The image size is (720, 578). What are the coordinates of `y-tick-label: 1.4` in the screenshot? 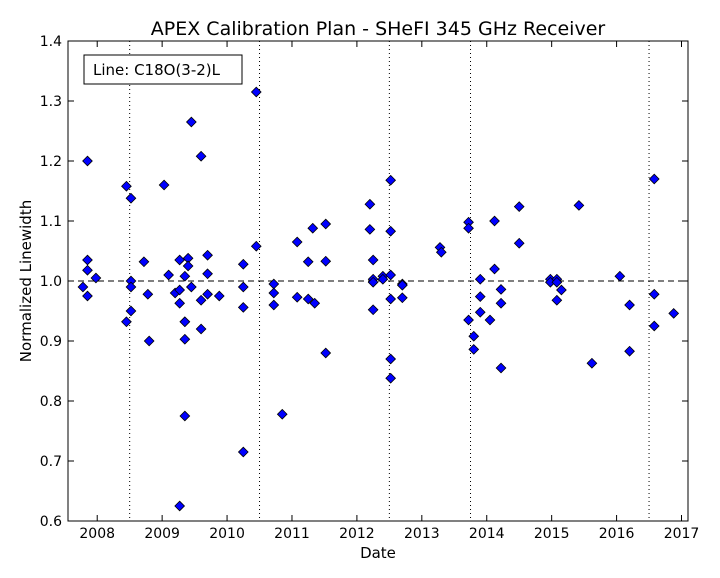 It's located at (51, 42).